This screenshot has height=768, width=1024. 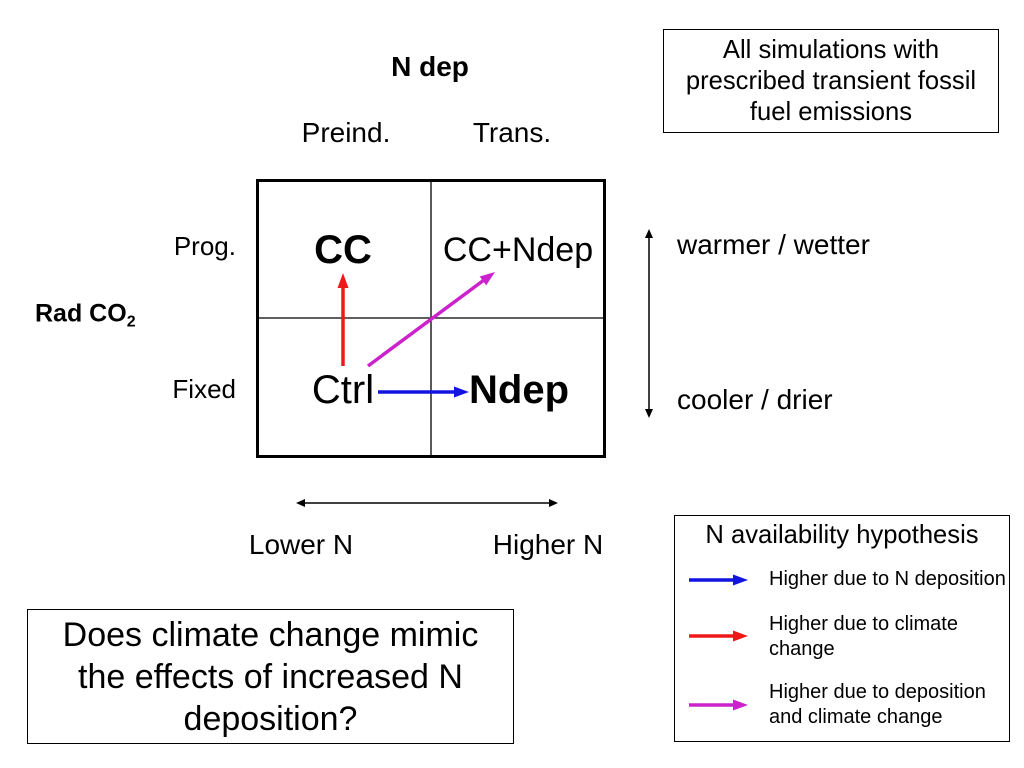 I want to click on legend-label-climate-change: Higher due to climate change, so click(x=863, y=636).